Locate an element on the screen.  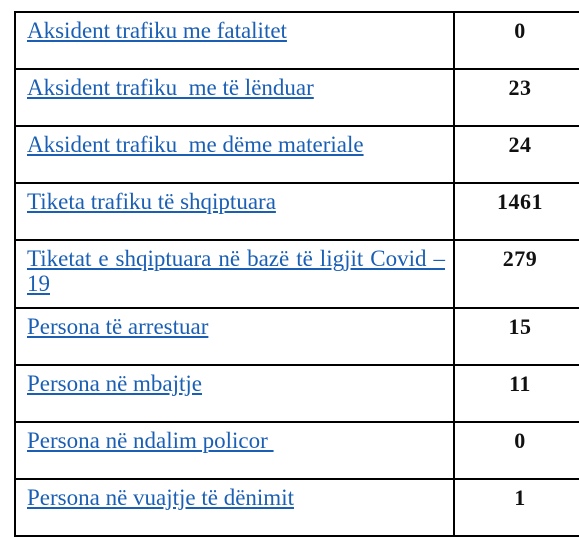
row-label-link: Tiketa trafiku të shqiptuara is located at coordinates (151, 201).